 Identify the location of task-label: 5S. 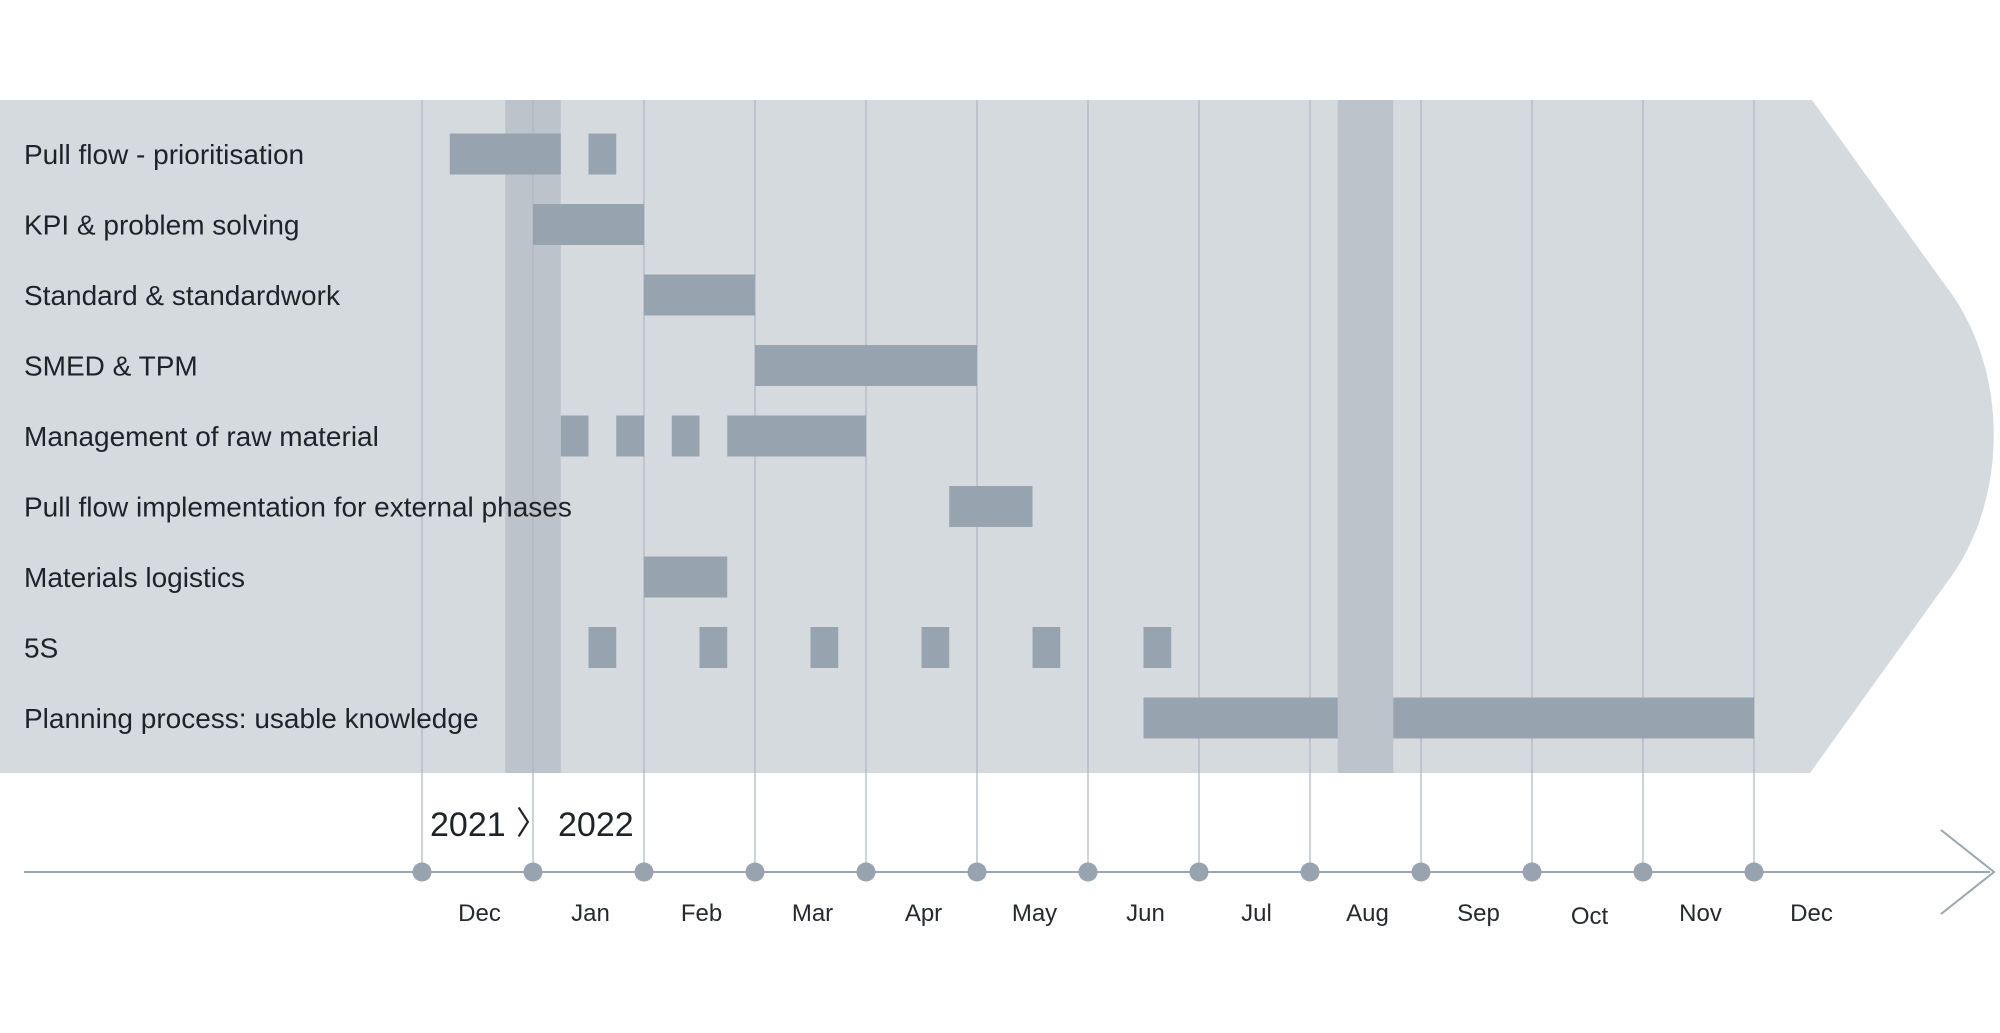
(41, 648).